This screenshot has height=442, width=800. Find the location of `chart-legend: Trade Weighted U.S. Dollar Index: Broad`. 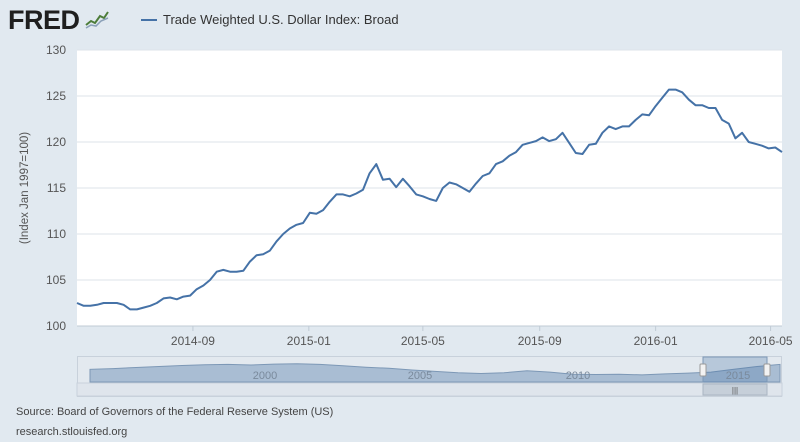

chart-legend: Trade Weighted U.S. Dollar Index: Broad is located at coordinates (270, 19).